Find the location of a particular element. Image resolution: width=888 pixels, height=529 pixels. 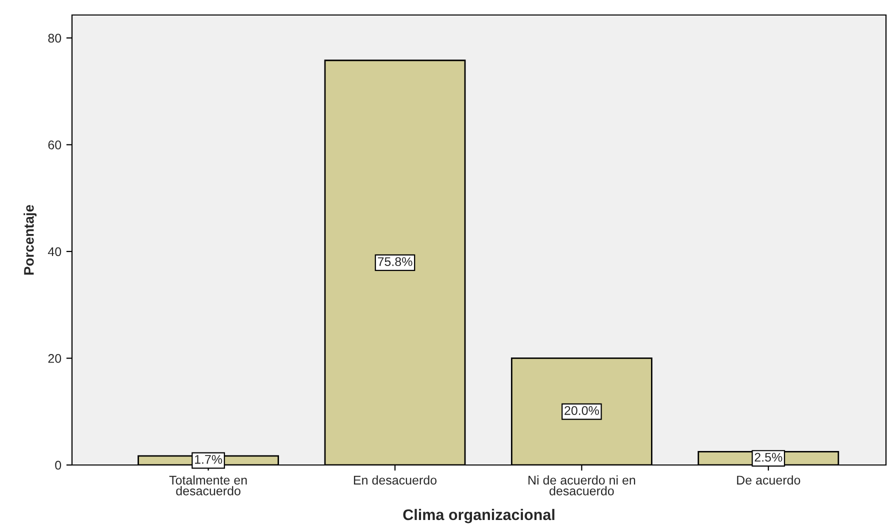

x-tick-label: En desacuerdo is located at coordinates (395, 480).